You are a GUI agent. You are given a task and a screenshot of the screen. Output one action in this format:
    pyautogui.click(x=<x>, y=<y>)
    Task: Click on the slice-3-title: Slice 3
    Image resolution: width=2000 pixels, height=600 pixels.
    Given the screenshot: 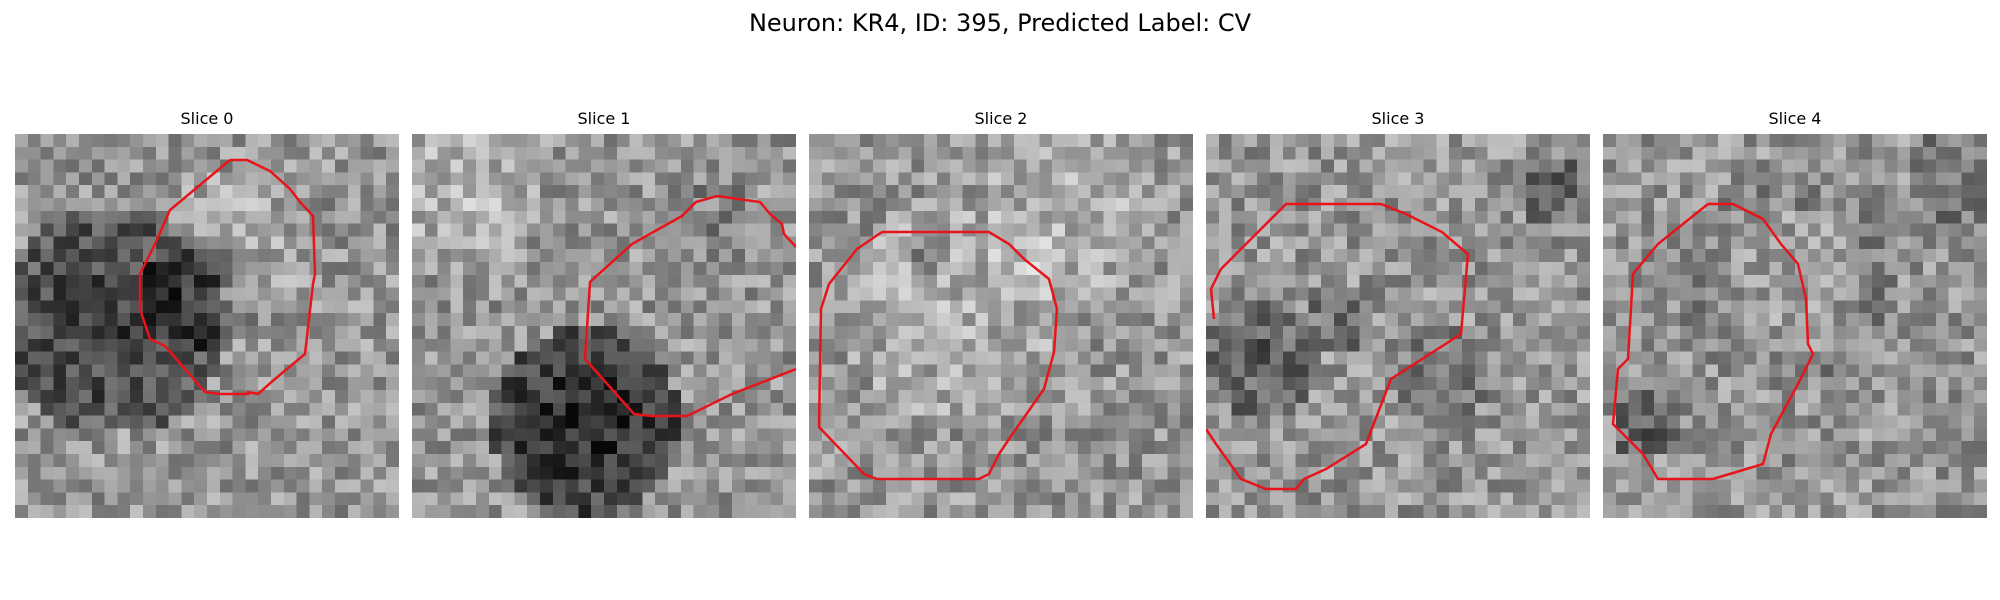 What is the action you would take?
    pyautogui.click(x=1398, y=118)
    